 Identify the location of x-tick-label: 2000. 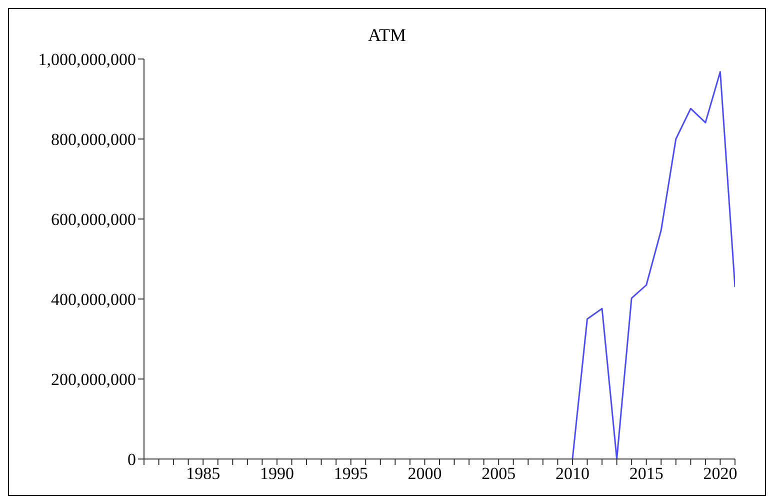
(425, 474).